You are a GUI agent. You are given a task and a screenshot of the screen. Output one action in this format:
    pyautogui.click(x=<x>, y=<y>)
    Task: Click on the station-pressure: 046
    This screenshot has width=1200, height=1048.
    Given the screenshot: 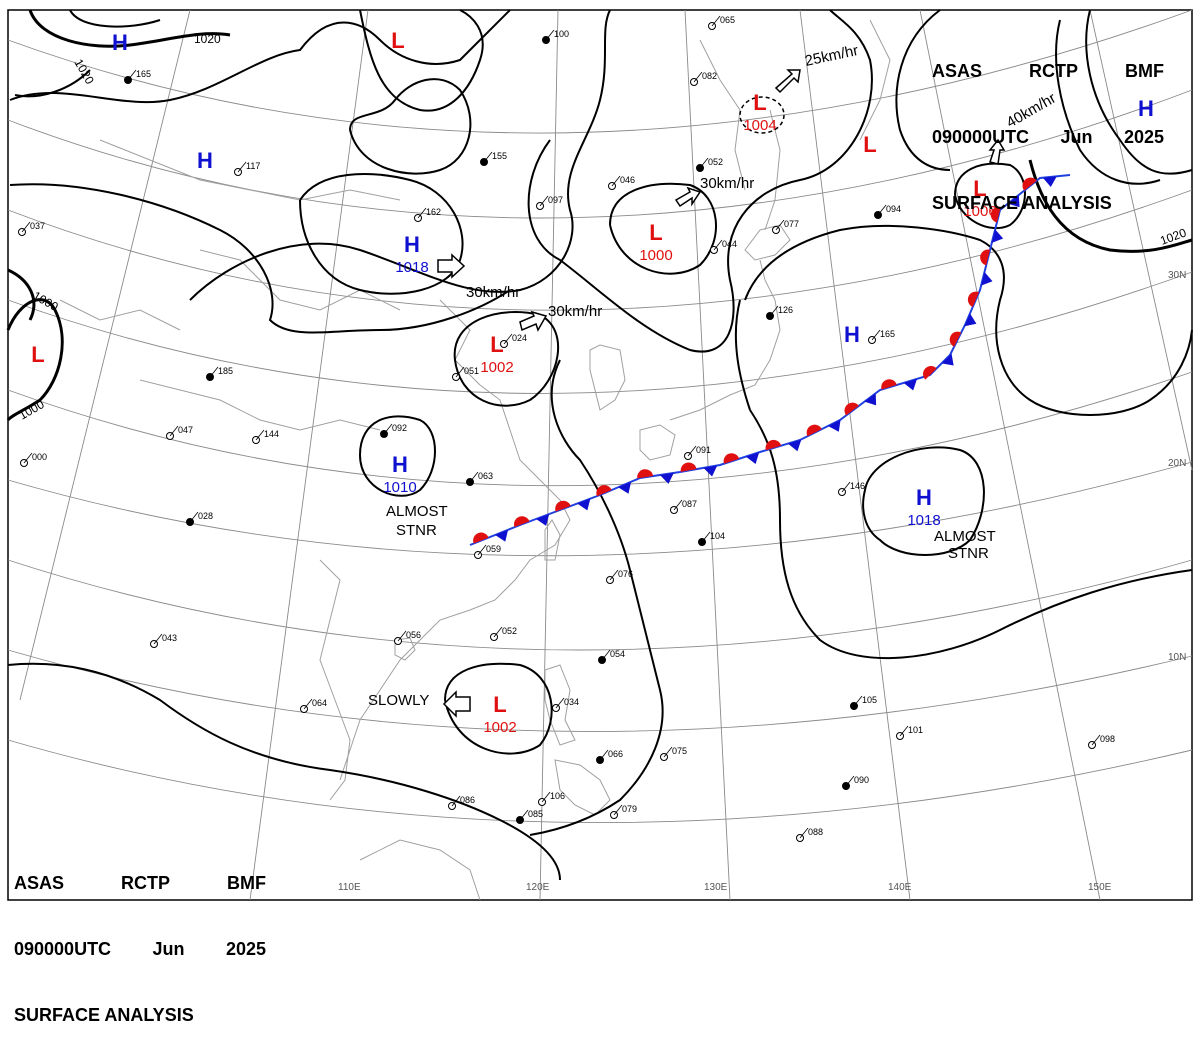 What is the action you would take?
    pyautogui.click(x=627, y=180)
    